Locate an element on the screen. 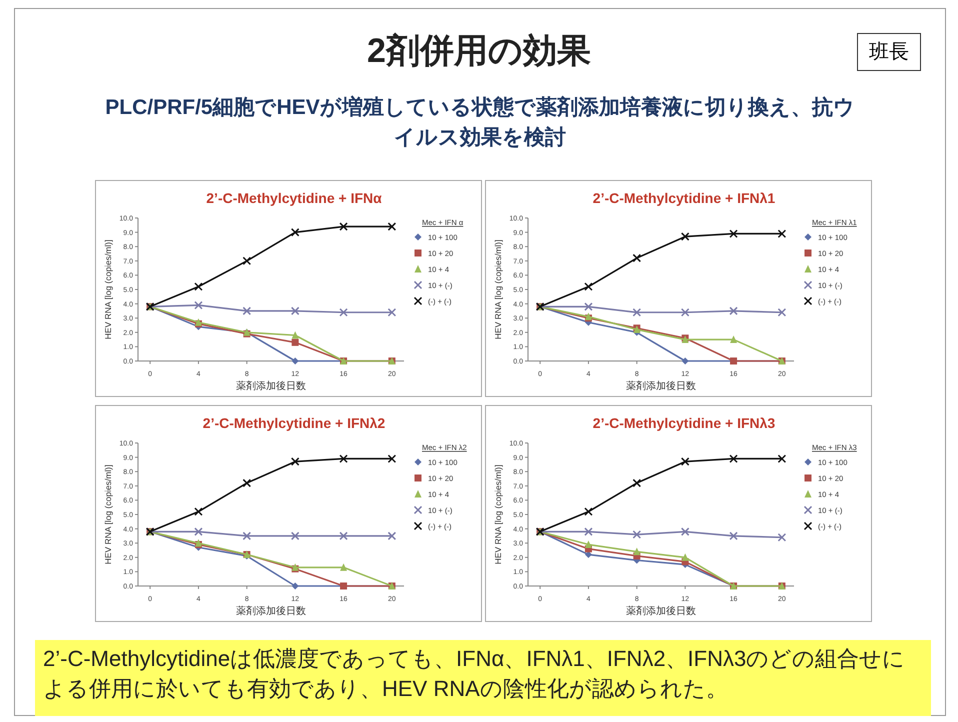 The width and height of the screenshot is (958, 722). text: 班長 is located at coordinates (889, 52).